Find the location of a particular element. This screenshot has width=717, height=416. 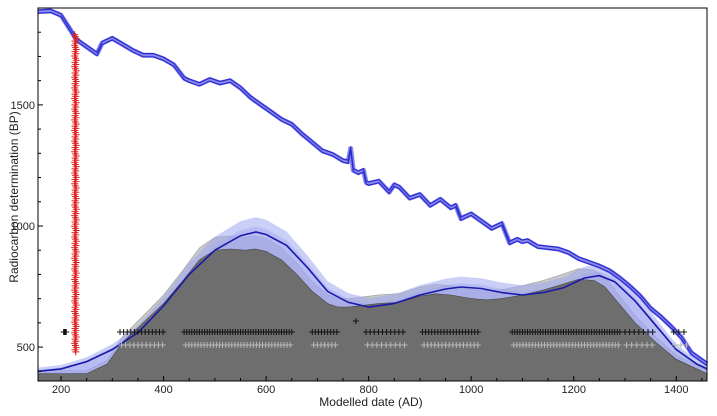

x-tick-label: 1000 is located at coordinates (471, 390).